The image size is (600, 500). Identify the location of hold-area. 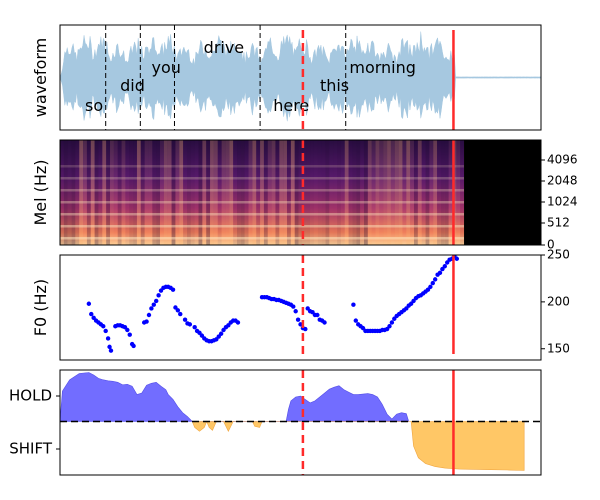
(235, 397).